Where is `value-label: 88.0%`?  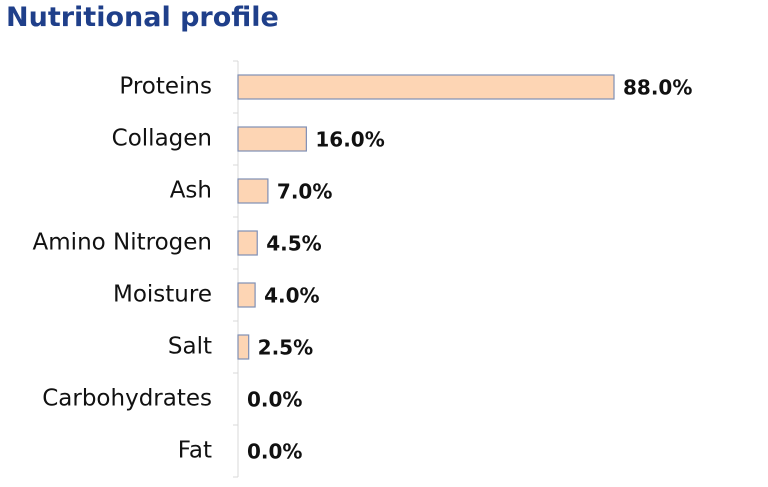
value-label: 88.0% is located at coordinates (657, 88).